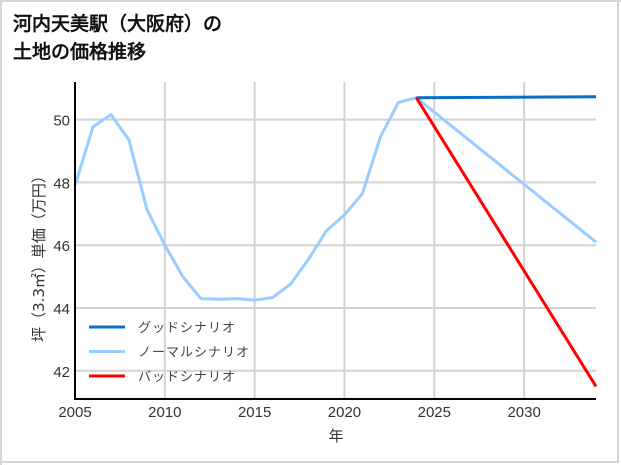 The image size is (621, 465). What do you see at coordinates (1, 232) in the screenshot?
I see `frame-border-left` at bounding box center [1, 232].